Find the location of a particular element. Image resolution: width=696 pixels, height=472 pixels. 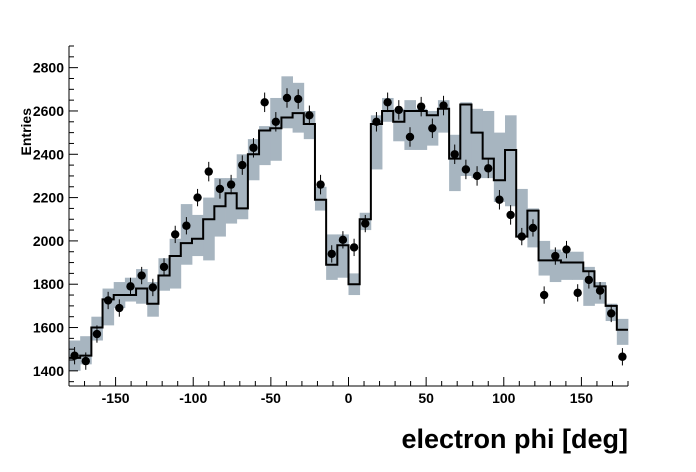

x-axis-ticks: -150 -100 -50 0 50 100 150 is located at coordinates (348, 391).